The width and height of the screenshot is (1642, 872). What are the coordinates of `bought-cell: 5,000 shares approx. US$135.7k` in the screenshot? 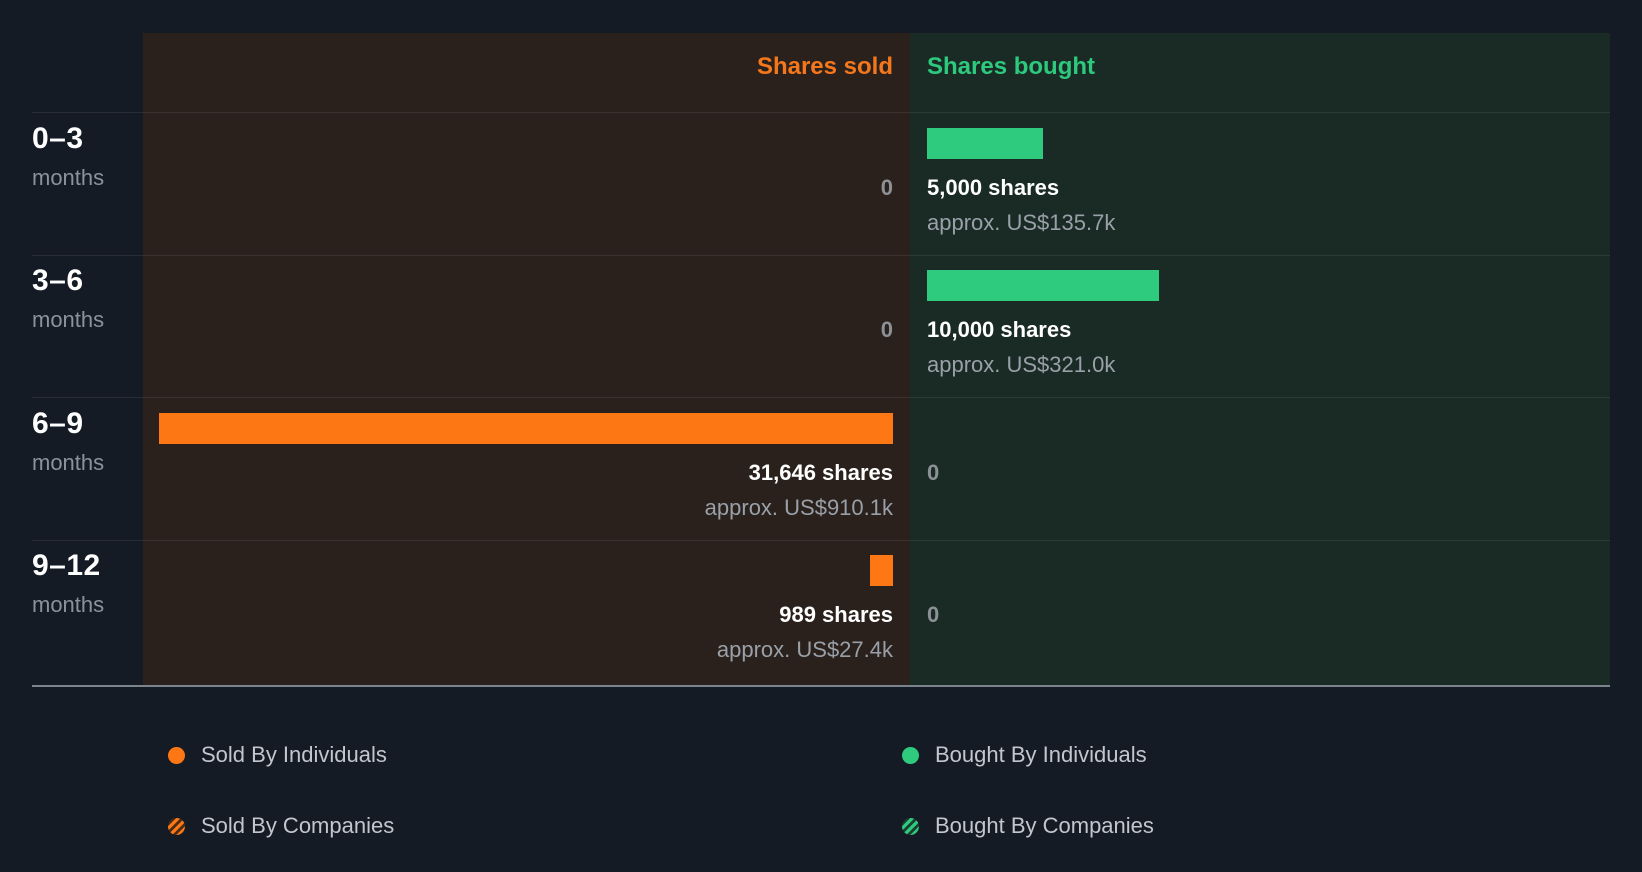 It's located at (1260, 184).